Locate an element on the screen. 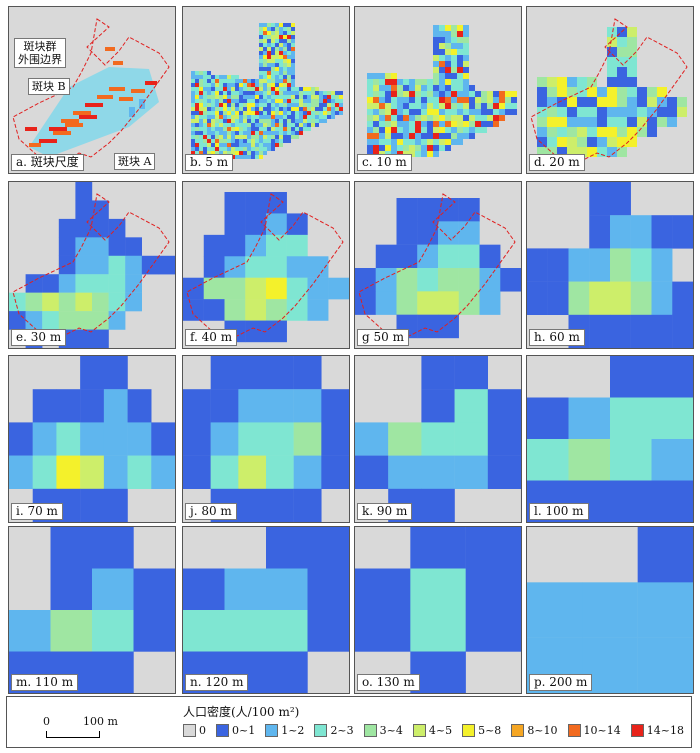 The image size is (700, 753). panel-map is located at coordinates (267, 91).